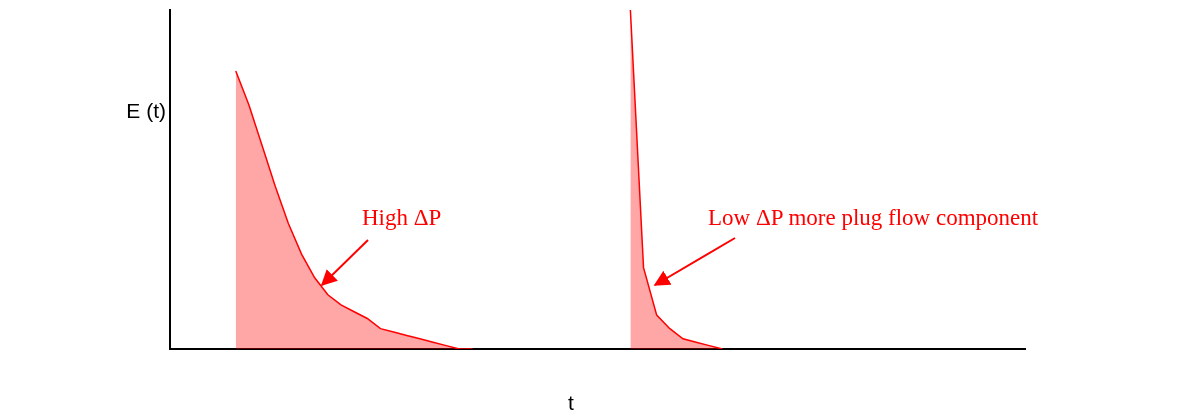 The height and width of the screenshot is (417, 1202). I want to click on x-axis-title: t, so click(571, 402).